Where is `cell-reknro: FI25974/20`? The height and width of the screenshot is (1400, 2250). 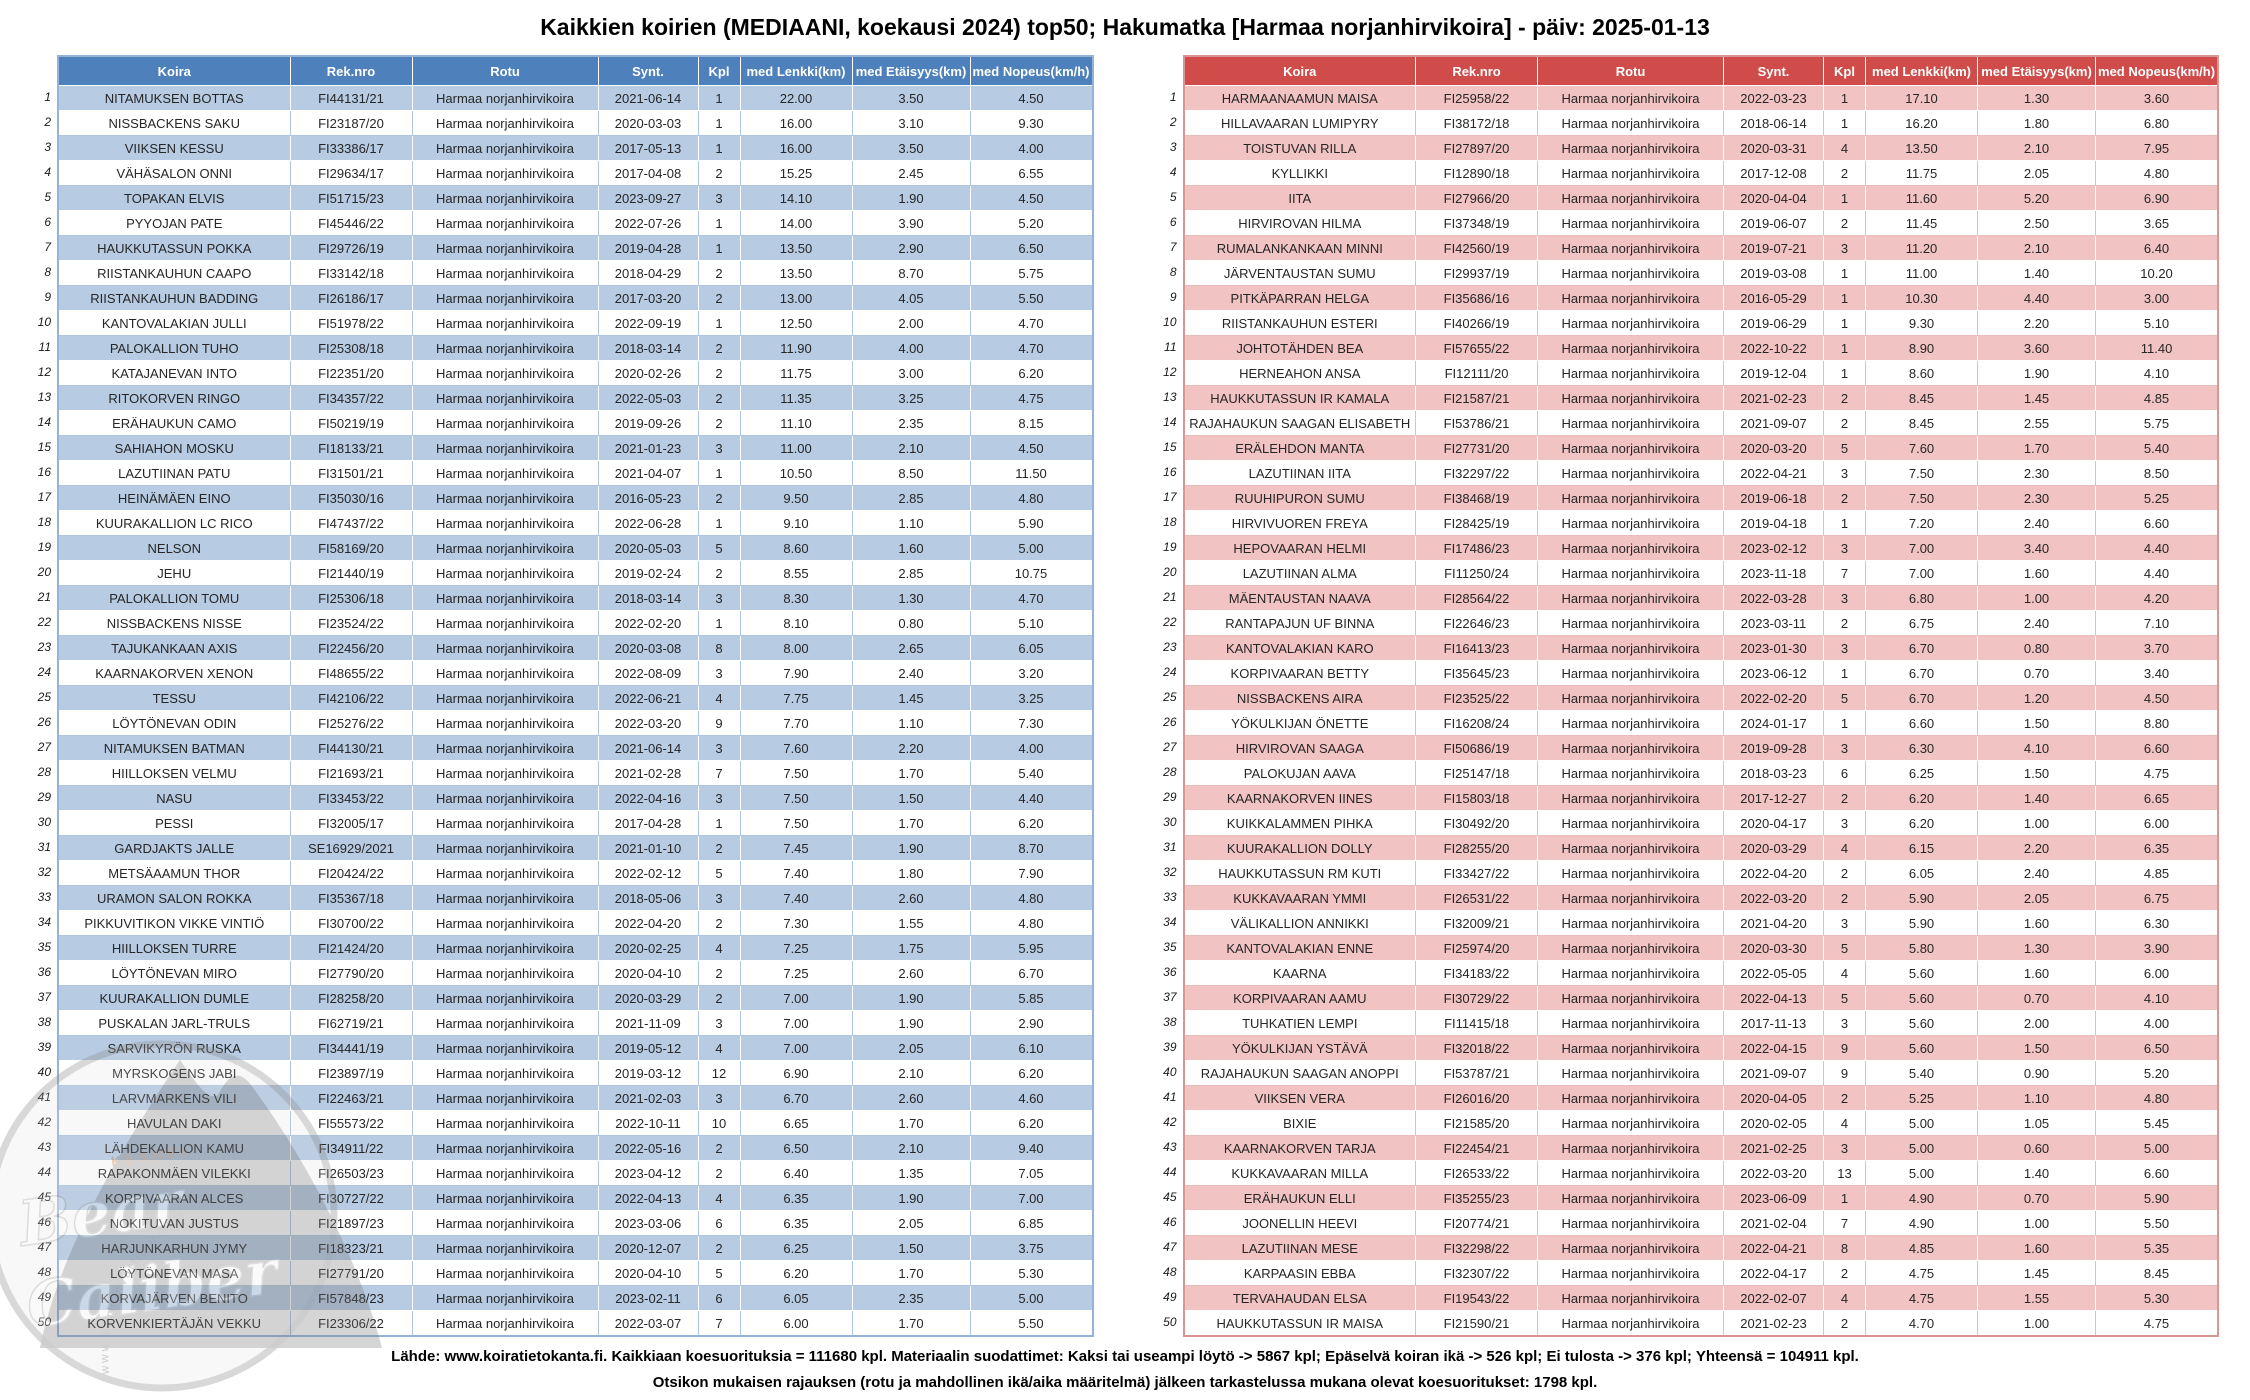 cell-reknro: FI25974/20 is located at coordinates (1477, 948).